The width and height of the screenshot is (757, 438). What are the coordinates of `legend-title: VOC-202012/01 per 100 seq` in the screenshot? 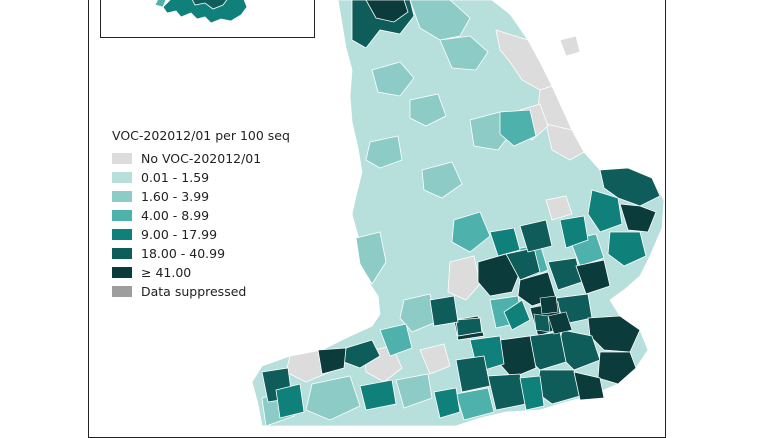 It's located at (201, 135).